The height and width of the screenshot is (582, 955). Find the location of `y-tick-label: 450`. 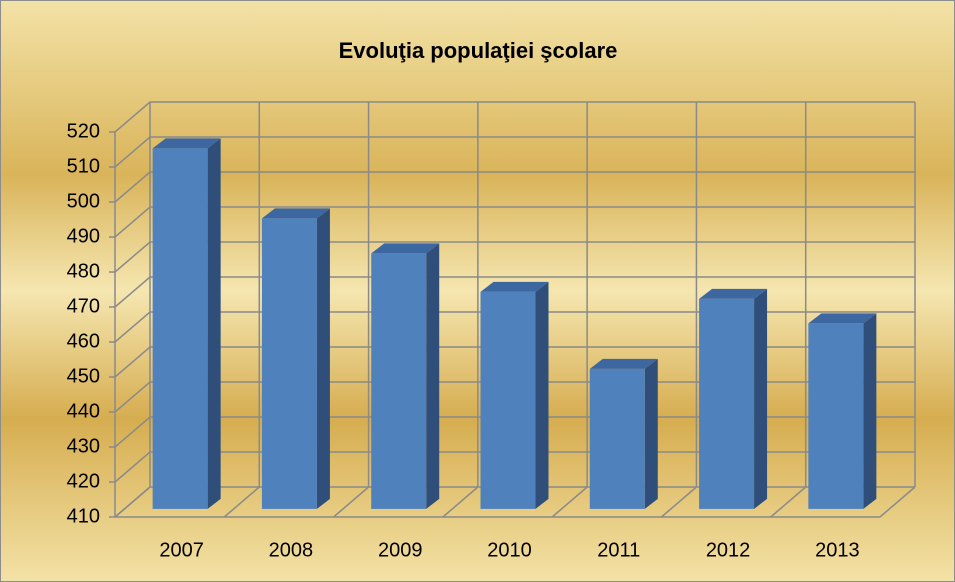

y-tick-label: 450 is located at coordinates (83, 376).